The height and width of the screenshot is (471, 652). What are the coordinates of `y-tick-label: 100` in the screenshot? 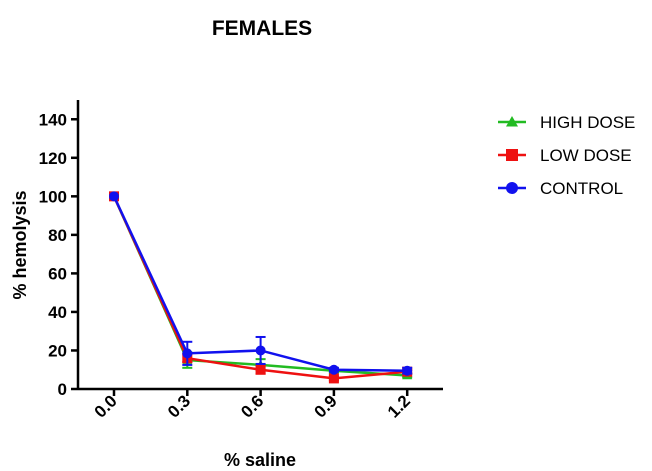 It's located at (53, 196).